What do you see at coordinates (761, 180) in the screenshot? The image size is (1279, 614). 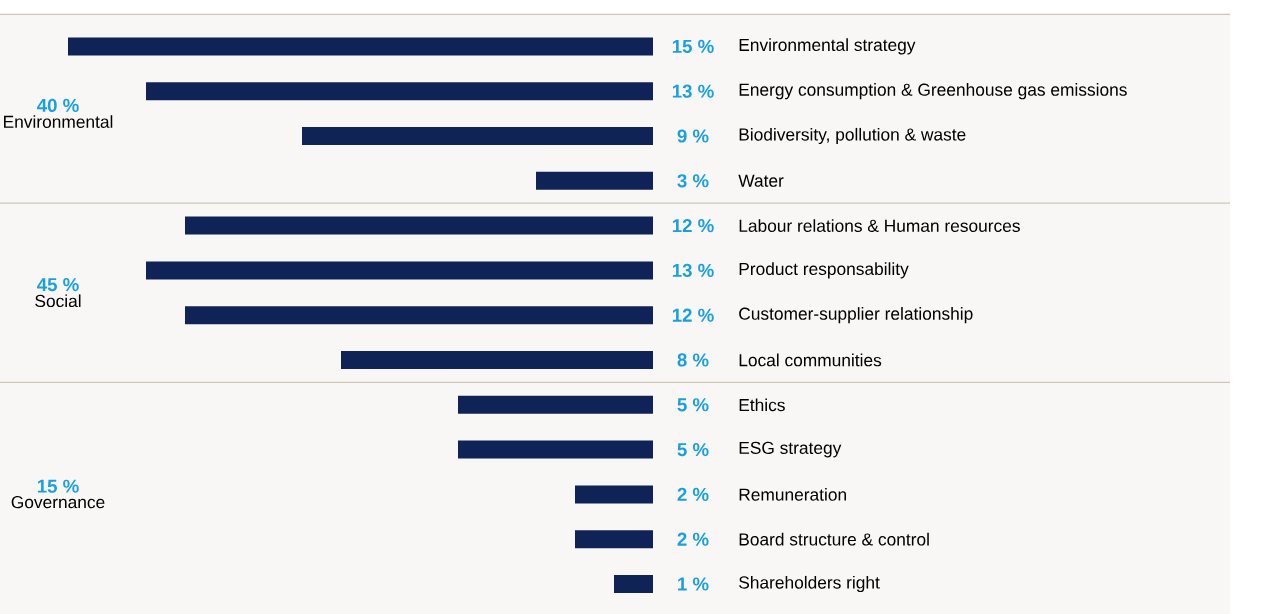 I see `y-tick-label: Water` at bounding box center [761, 180].